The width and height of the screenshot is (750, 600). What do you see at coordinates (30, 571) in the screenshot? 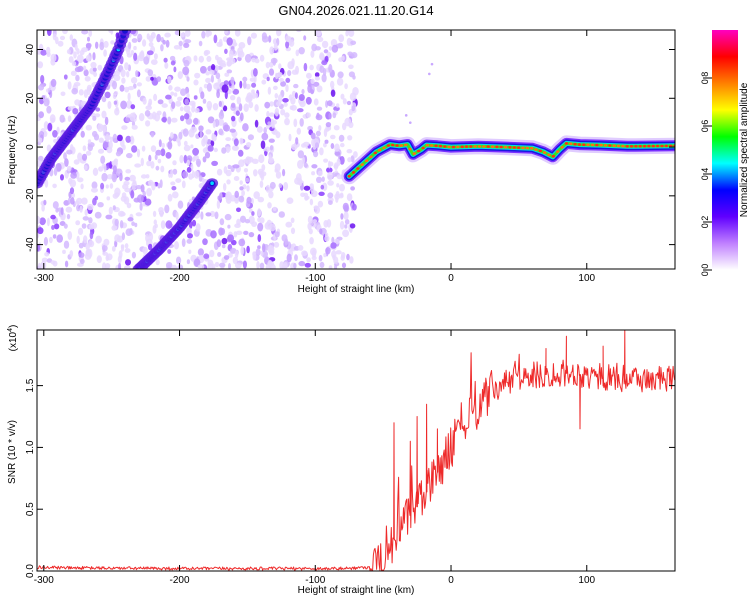
I see `y-tick-label: 0.0` at bounding box center [30, 571].